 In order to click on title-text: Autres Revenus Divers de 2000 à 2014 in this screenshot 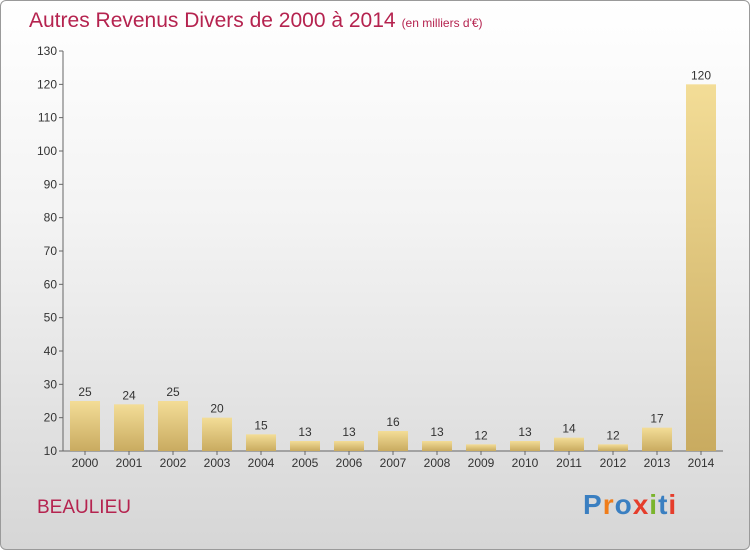, I will do `click(212, 20)`.